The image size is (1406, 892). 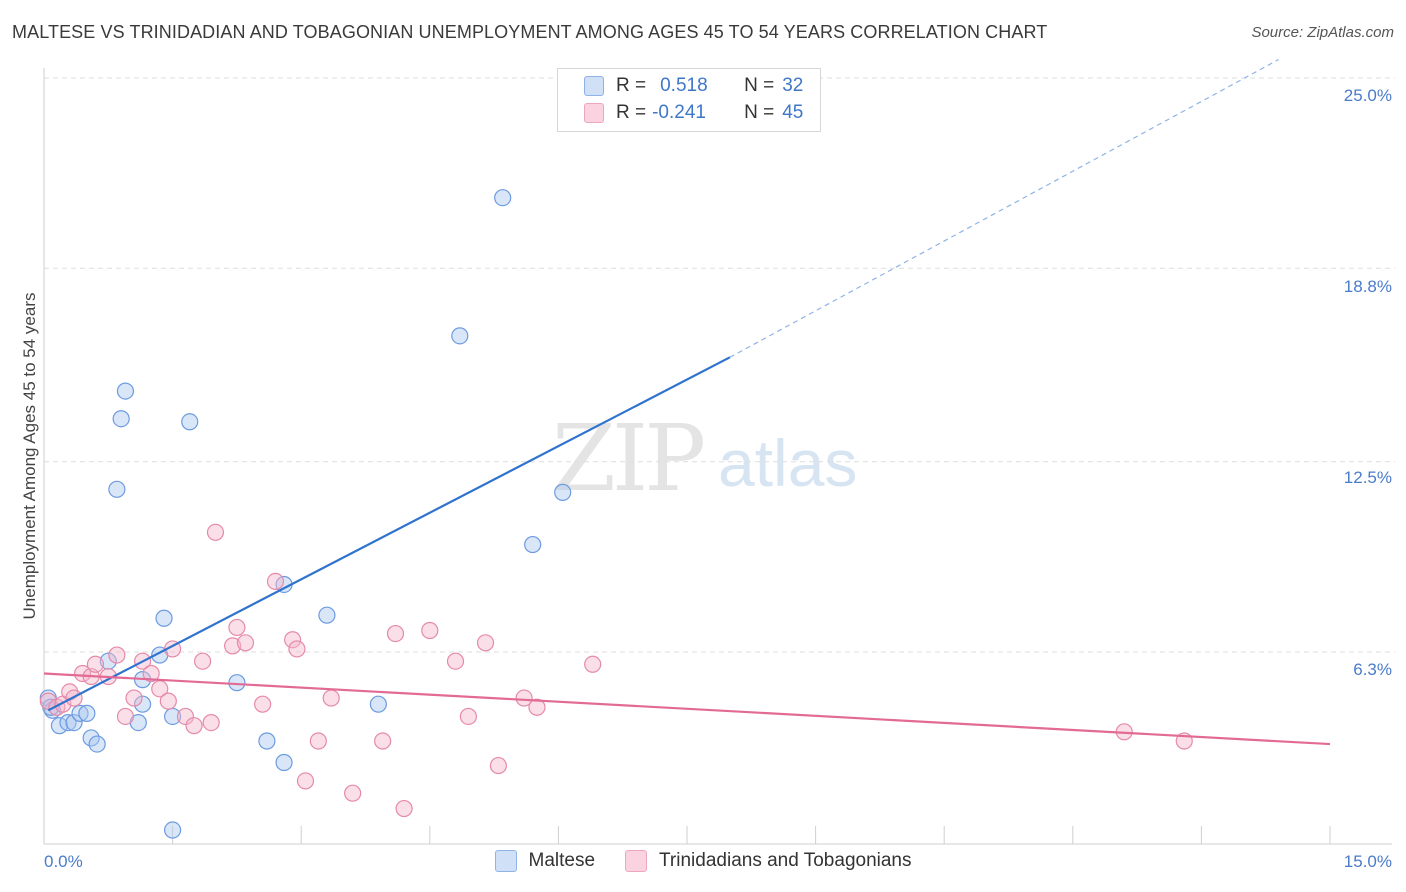 What do you see at coordinates (629, 458) in the screenshot?
I see `watermark-zip: ZIP` at bounding box center [629, 458].